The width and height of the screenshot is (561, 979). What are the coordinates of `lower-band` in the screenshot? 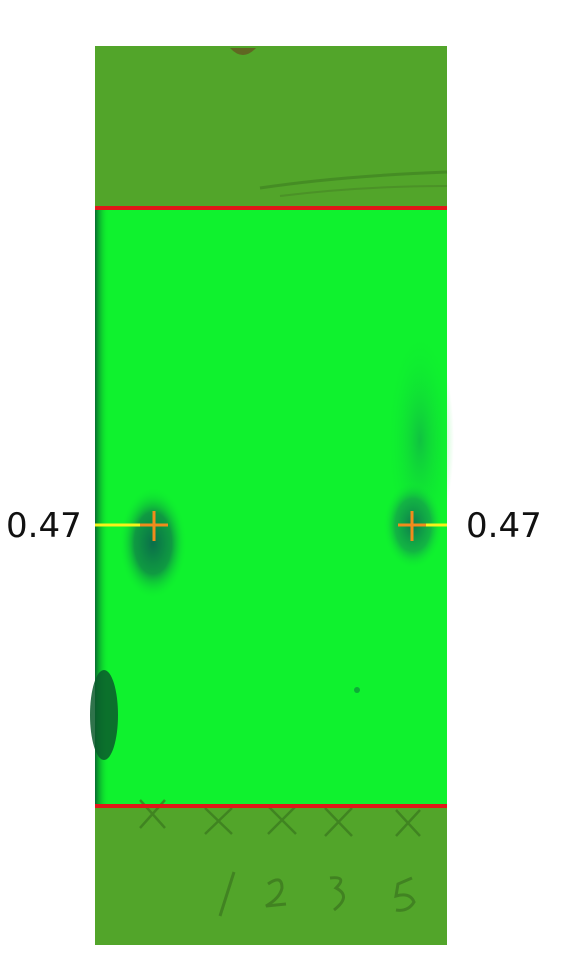 It's located at (271, 875).